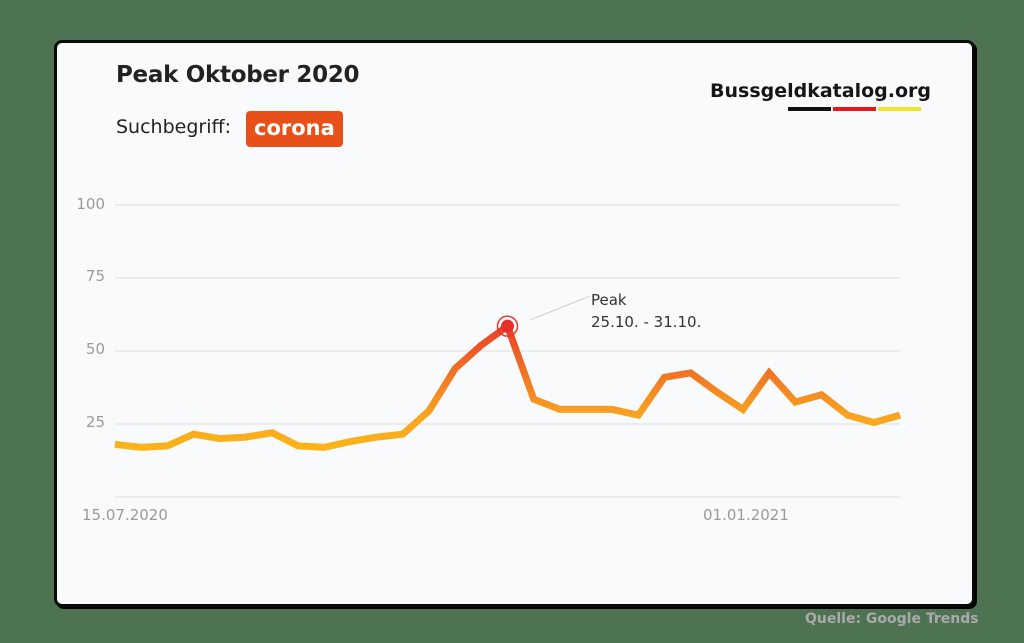 This screenshot has height=643, width=1024. I want to click on source-credit: Quelle: Google Trends, so click(892, 619).